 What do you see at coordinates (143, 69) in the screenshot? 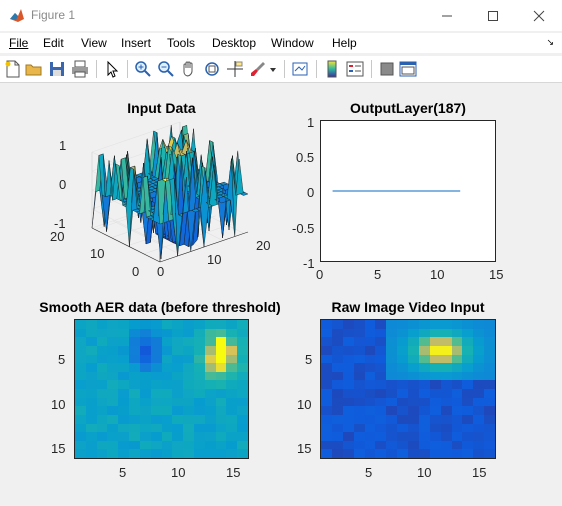
I see `zoom-in-icon` at bounding box center [143, 69].